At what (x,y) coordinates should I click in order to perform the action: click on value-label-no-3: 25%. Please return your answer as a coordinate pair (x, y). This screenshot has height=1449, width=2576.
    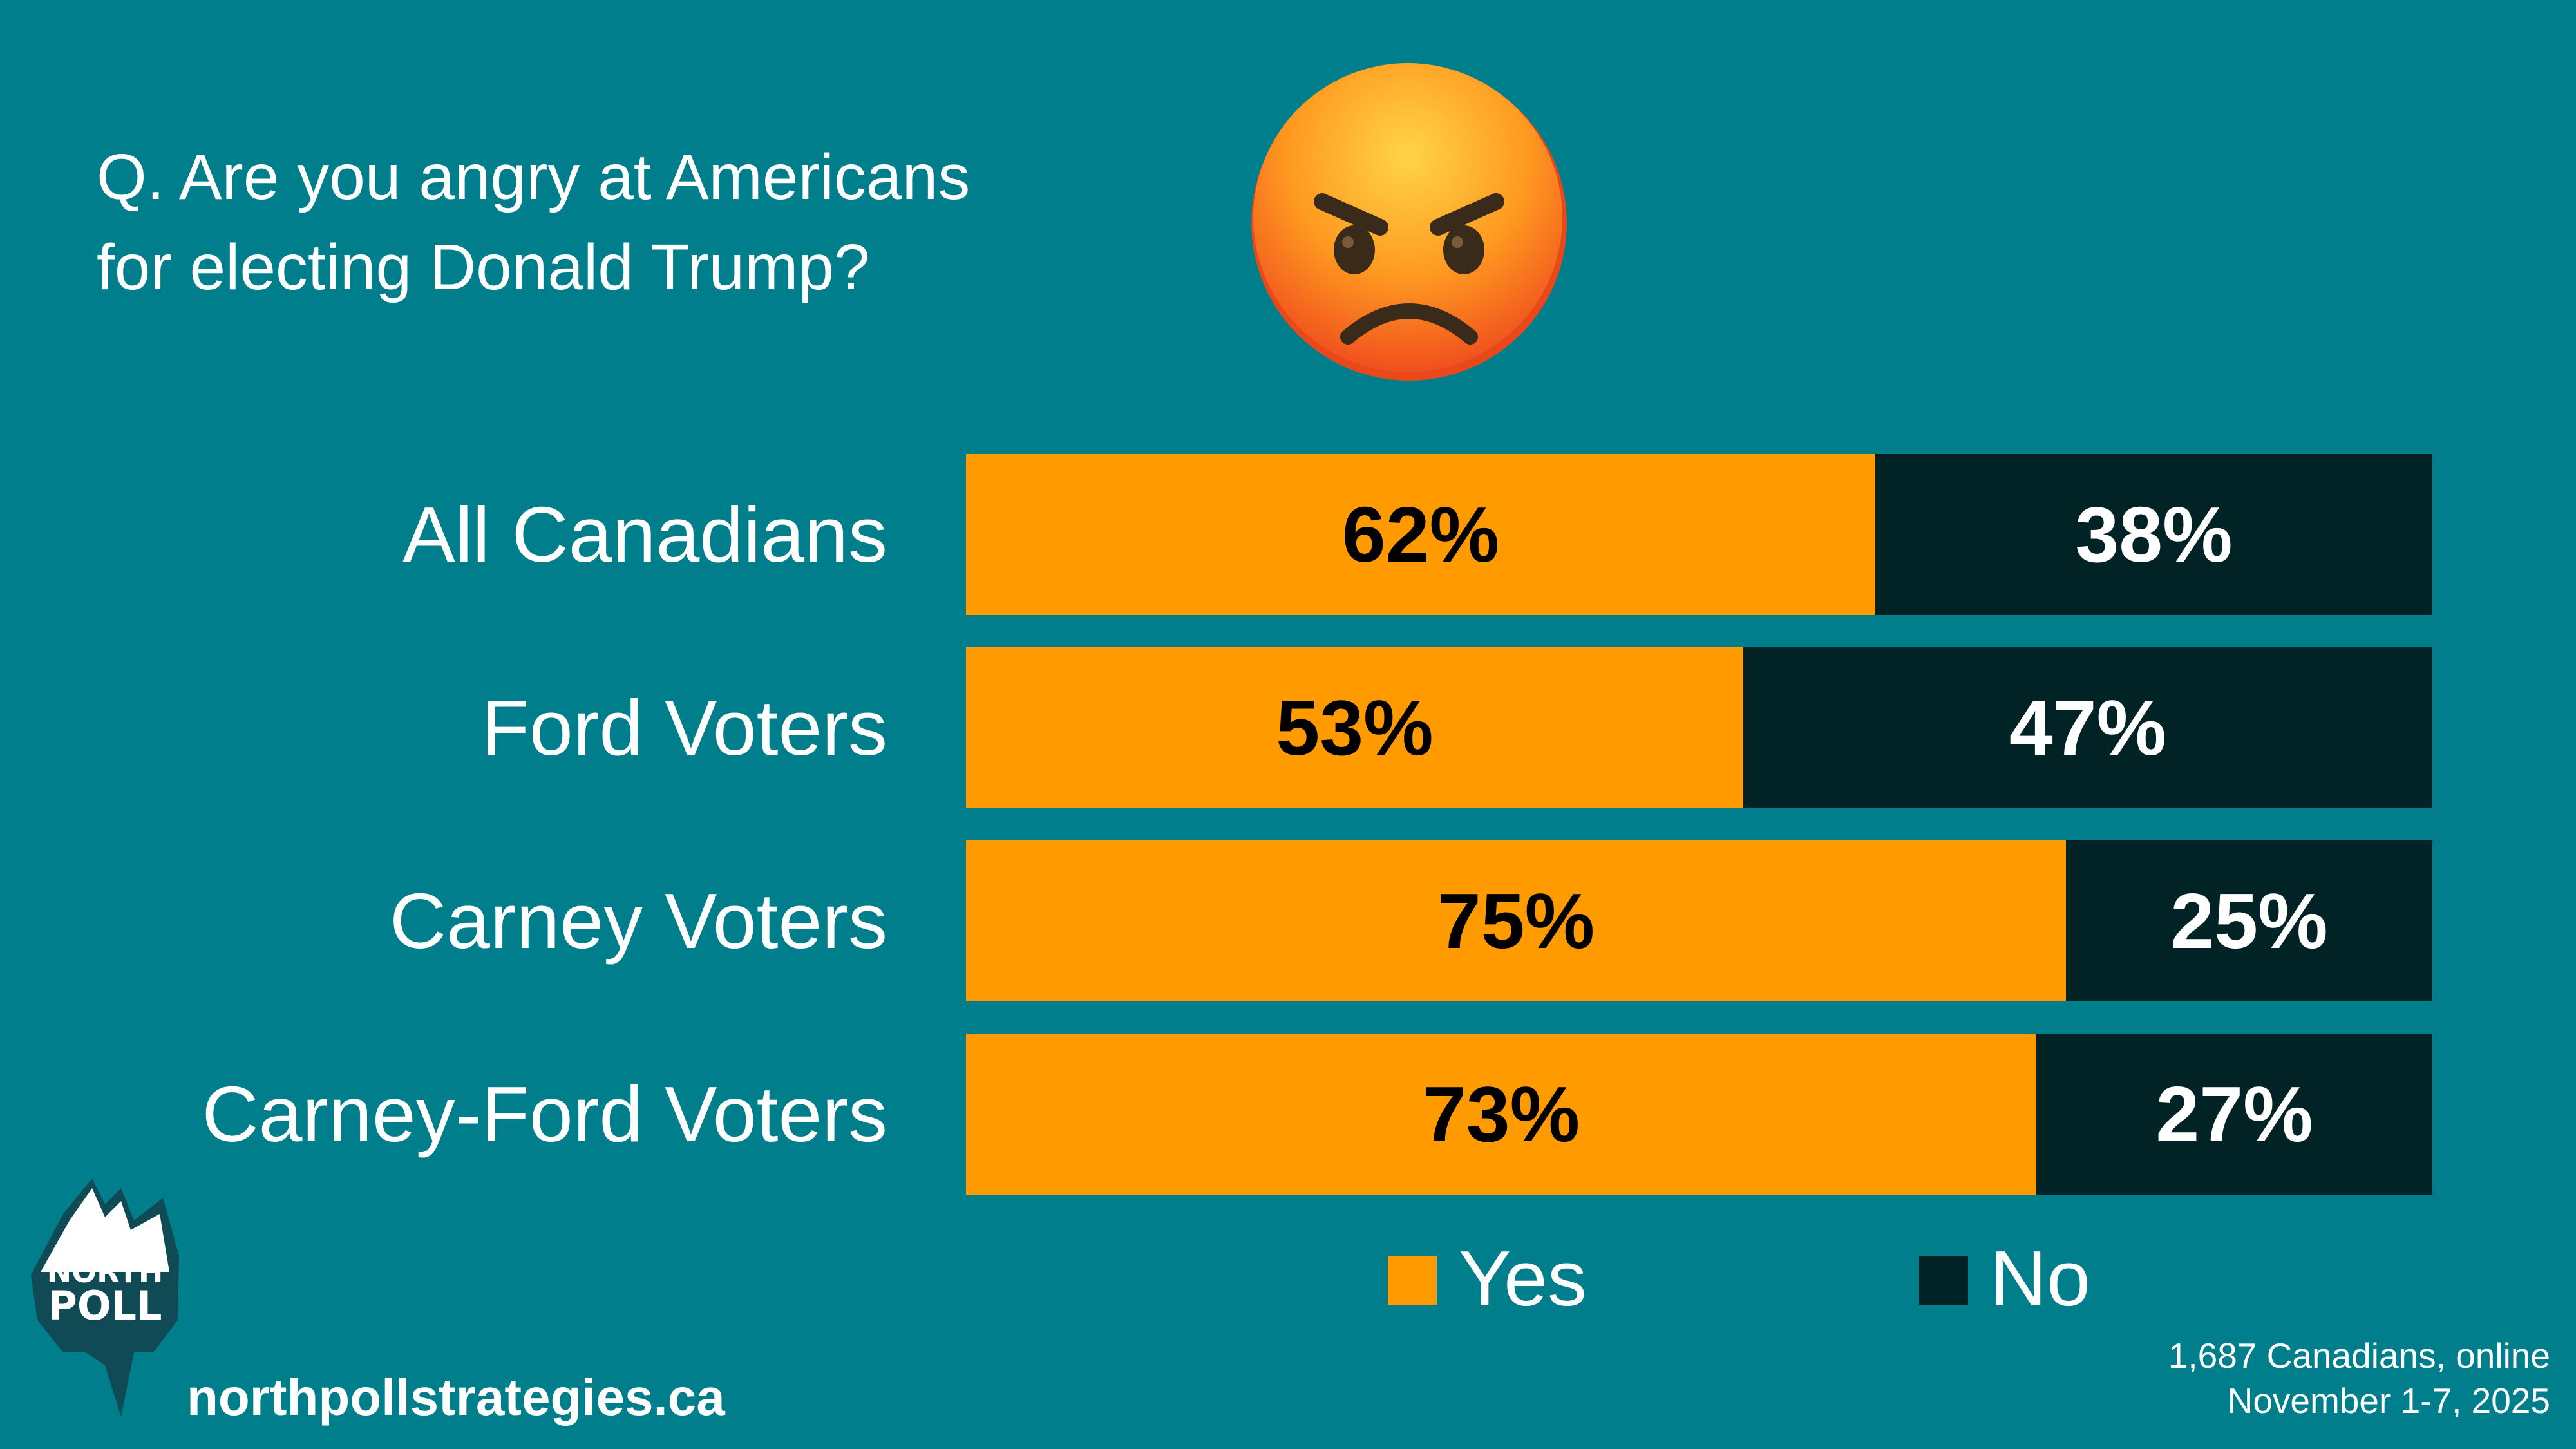
    Looking at the image, I should click on (2249, 921).